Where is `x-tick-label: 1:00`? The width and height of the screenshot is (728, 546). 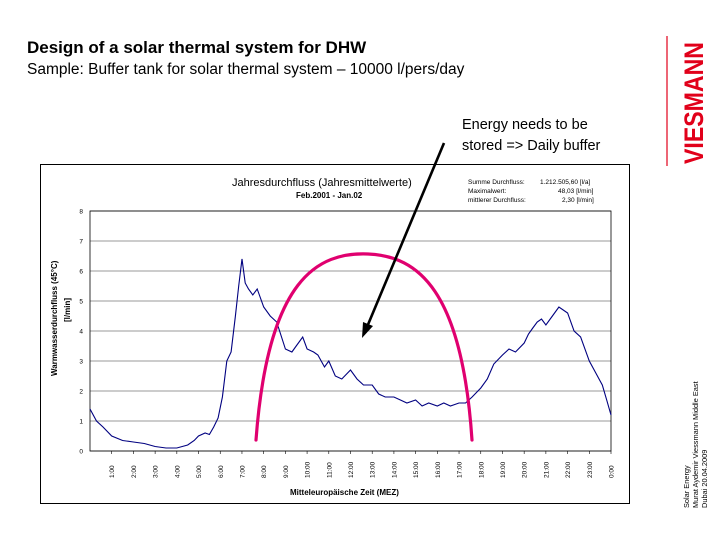 x-tick-label: 1:00 is located at coordinates (112, 471).